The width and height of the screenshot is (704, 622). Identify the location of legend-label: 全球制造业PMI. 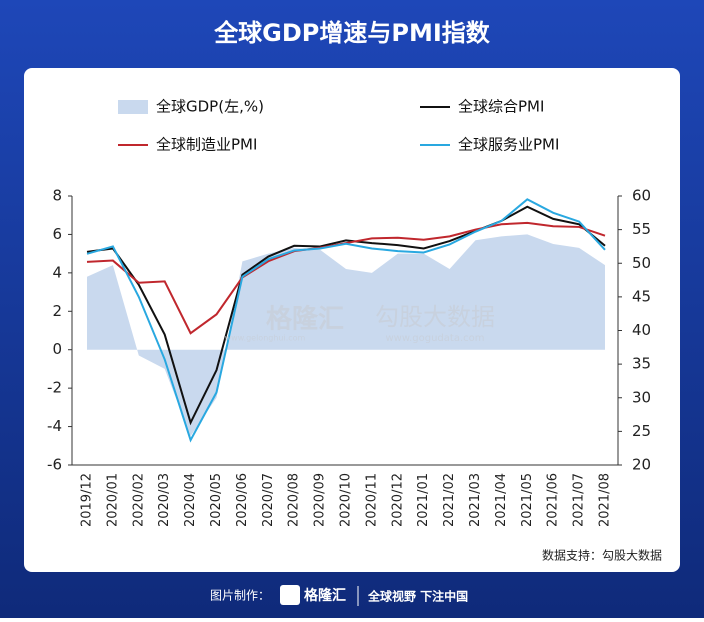
(206, 145).